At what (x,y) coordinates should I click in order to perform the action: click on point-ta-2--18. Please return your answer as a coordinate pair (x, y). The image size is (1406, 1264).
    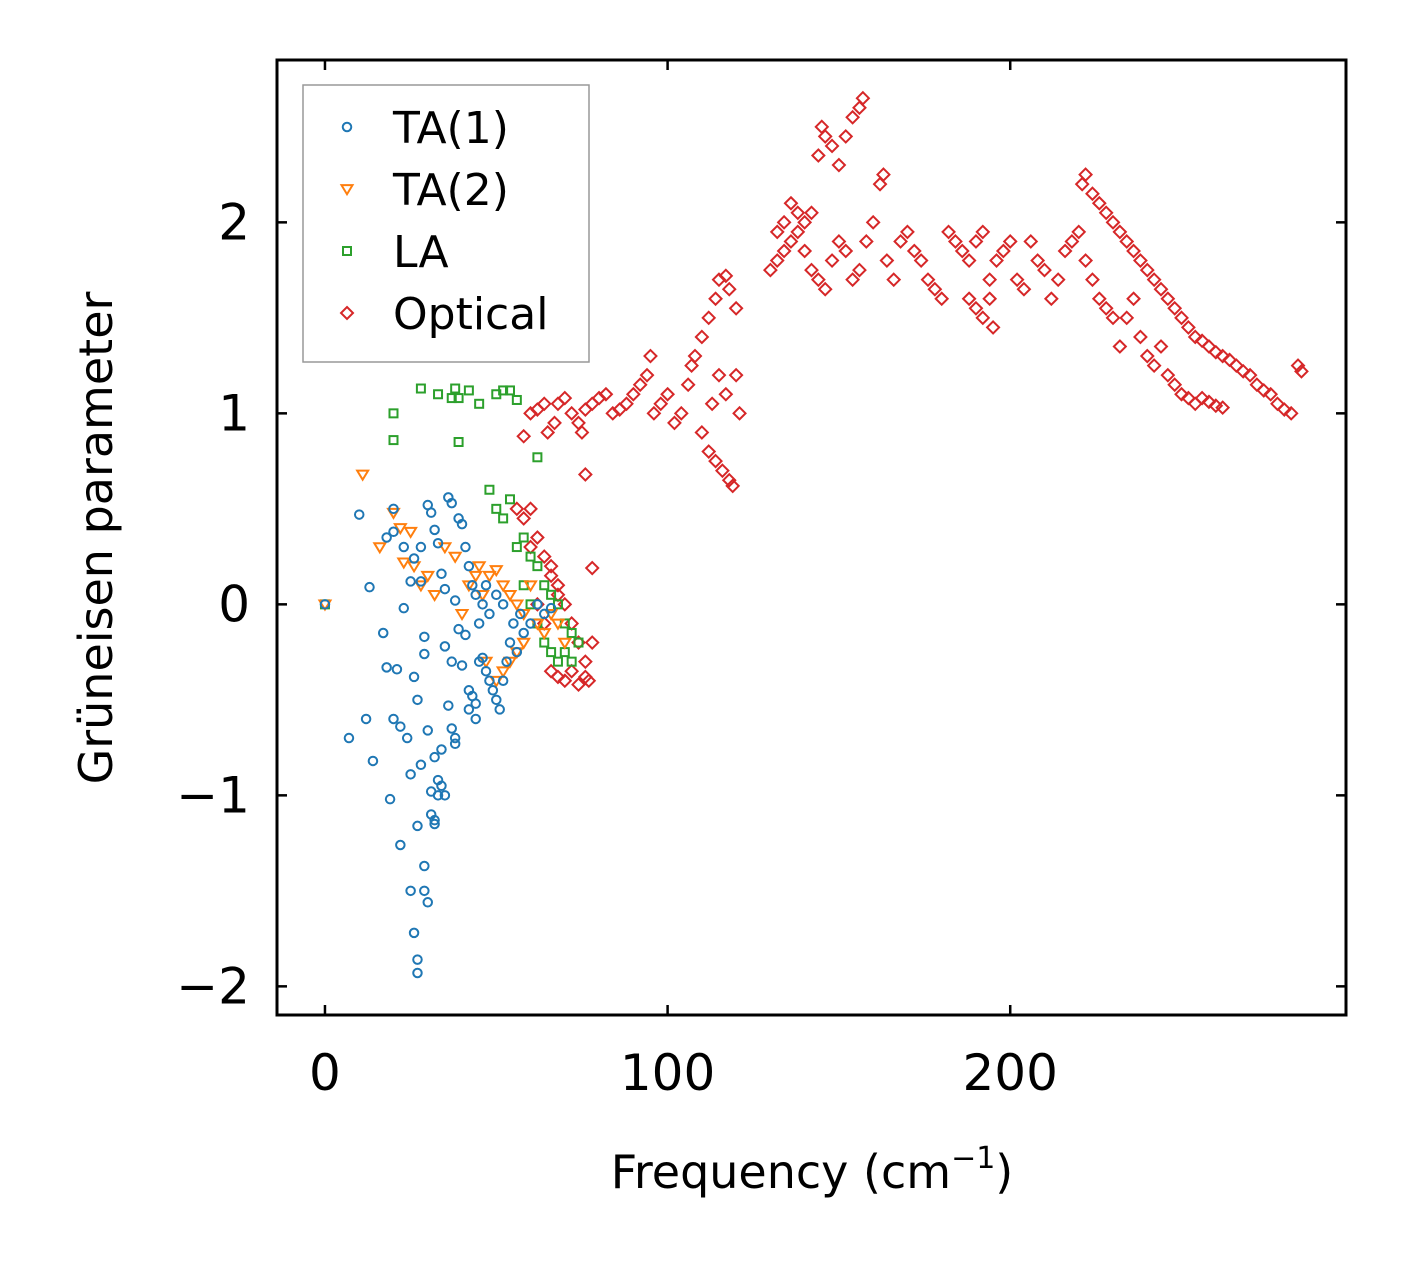
    Looking at the image, I should click on (489, 576).